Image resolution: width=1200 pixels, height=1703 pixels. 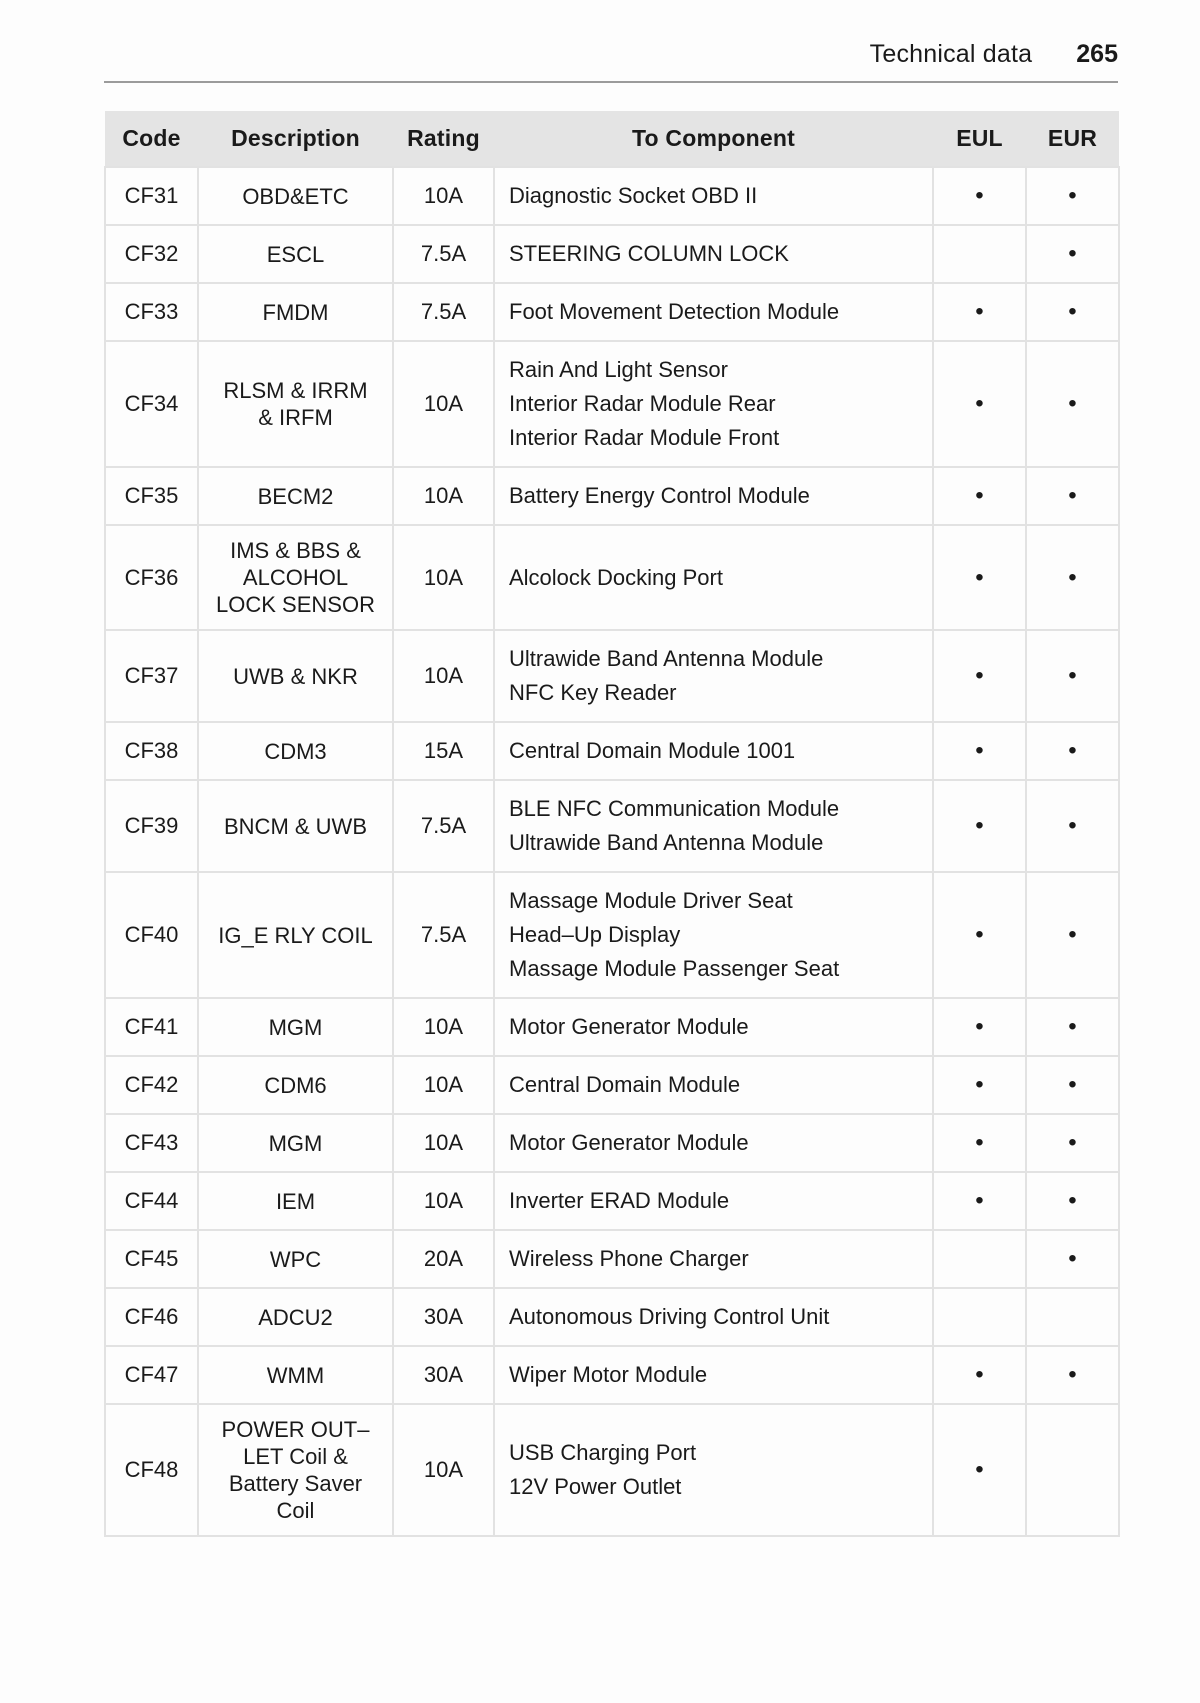 What do you see at coordinates (713, 312) in the screenshot?
I see `component-cell: Foot Movement Detection Module` at bounding box center [713, 312].